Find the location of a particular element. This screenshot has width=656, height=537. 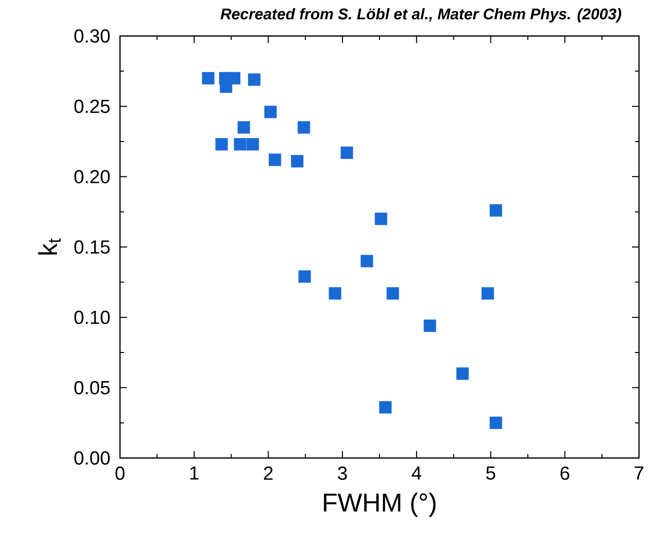

x-tick-label: 6 is located at coordinates (565, 473).